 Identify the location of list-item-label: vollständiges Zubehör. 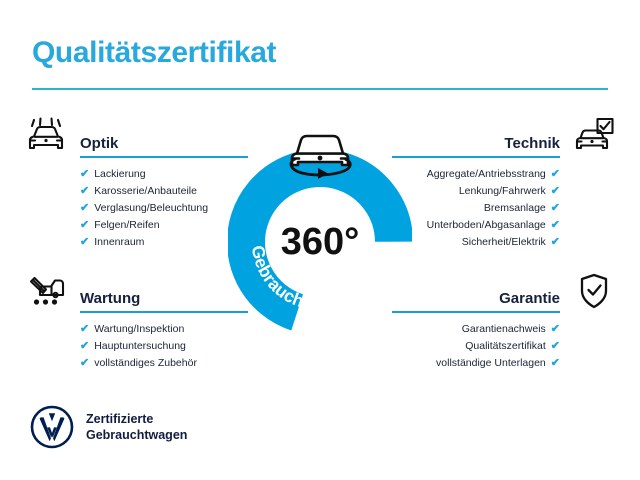
(145, 363).